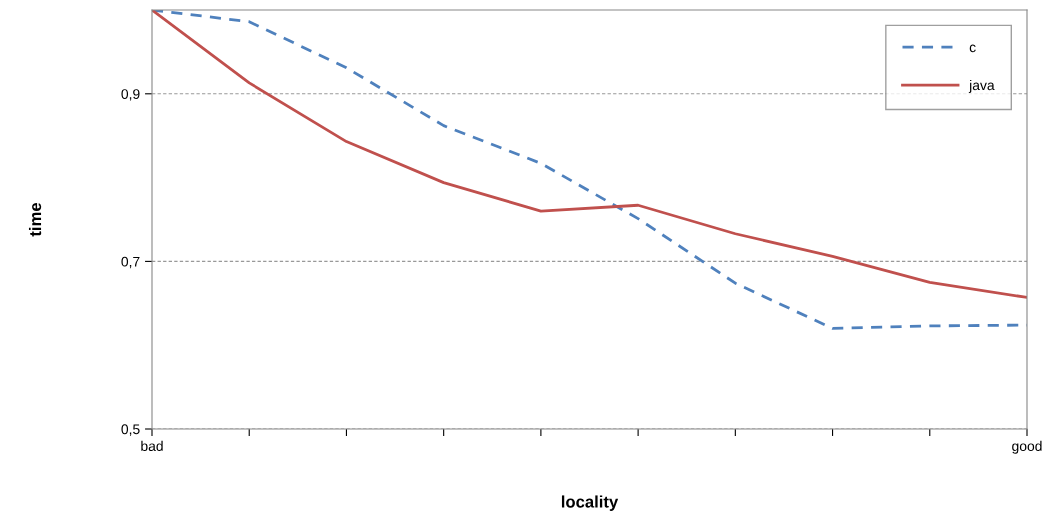 The image size is (1049, 526). I want to click on x-axis-title: locality, so click(590, 503).